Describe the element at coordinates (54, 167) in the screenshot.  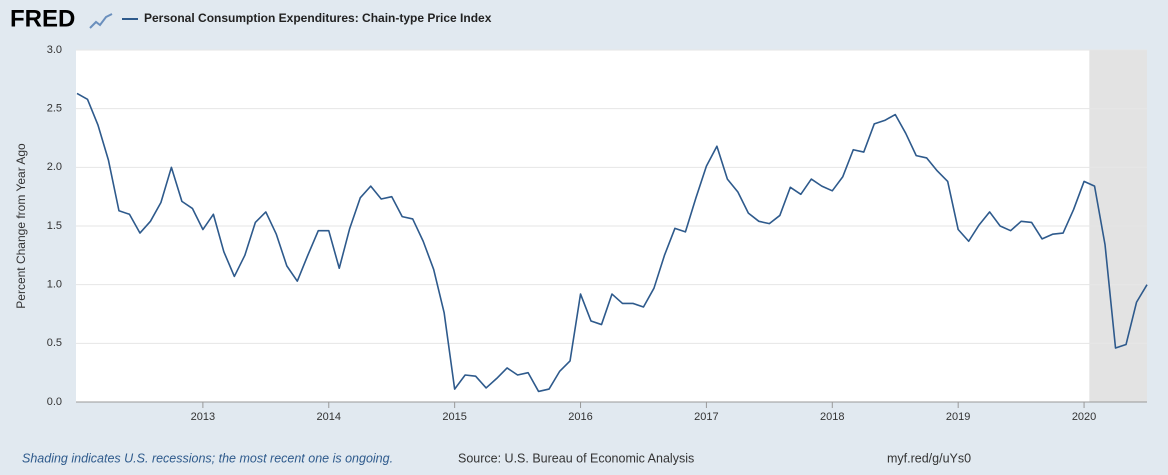
I see `y-tick-label: 2.0` at that location.